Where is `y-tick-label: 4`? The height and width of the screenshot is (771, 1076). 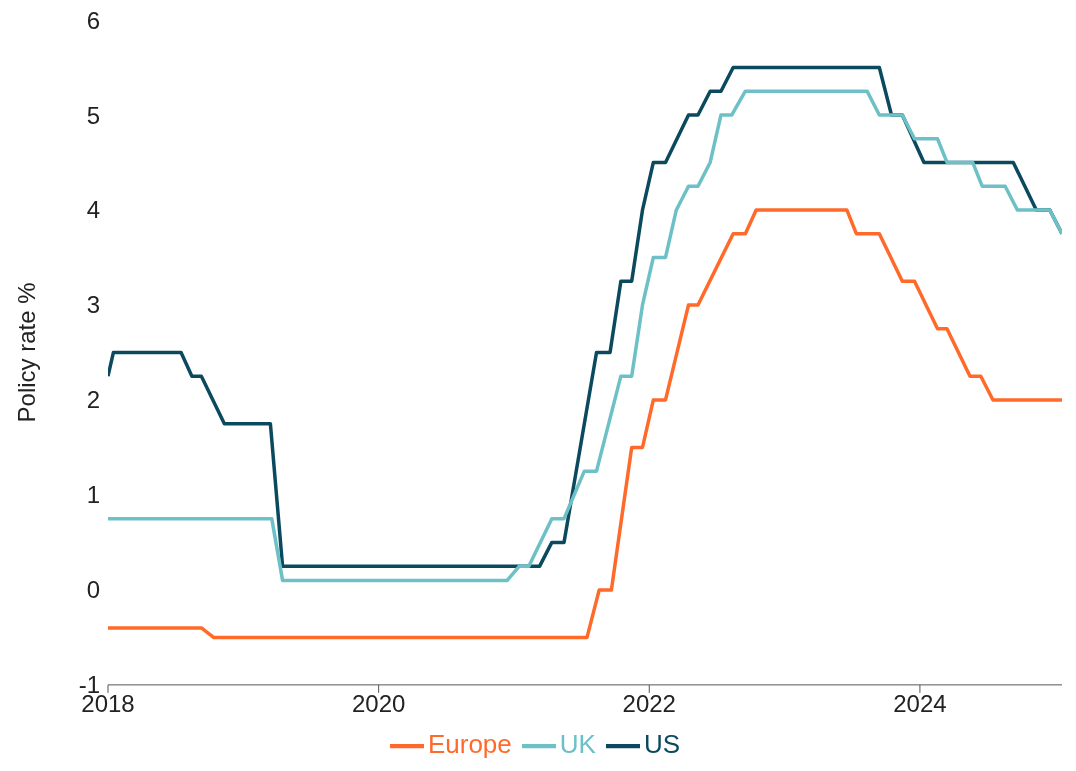
y-tick-label: 4 is located at coordinates (93, 210).